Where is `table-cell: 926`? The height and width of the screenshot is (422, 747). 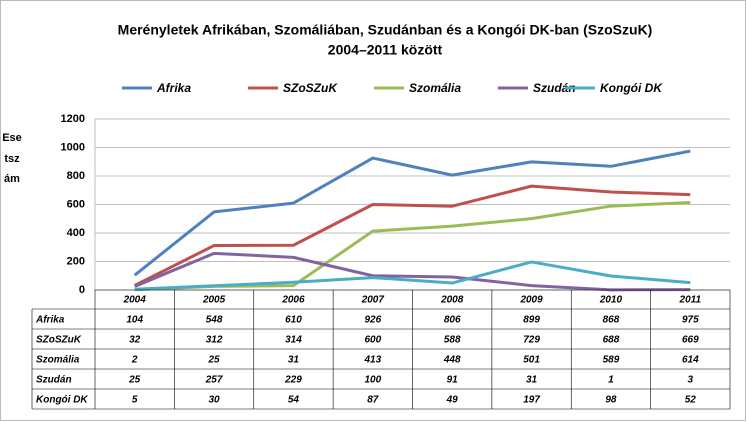
table-cell: 926 is located at coordinates (372, 320).